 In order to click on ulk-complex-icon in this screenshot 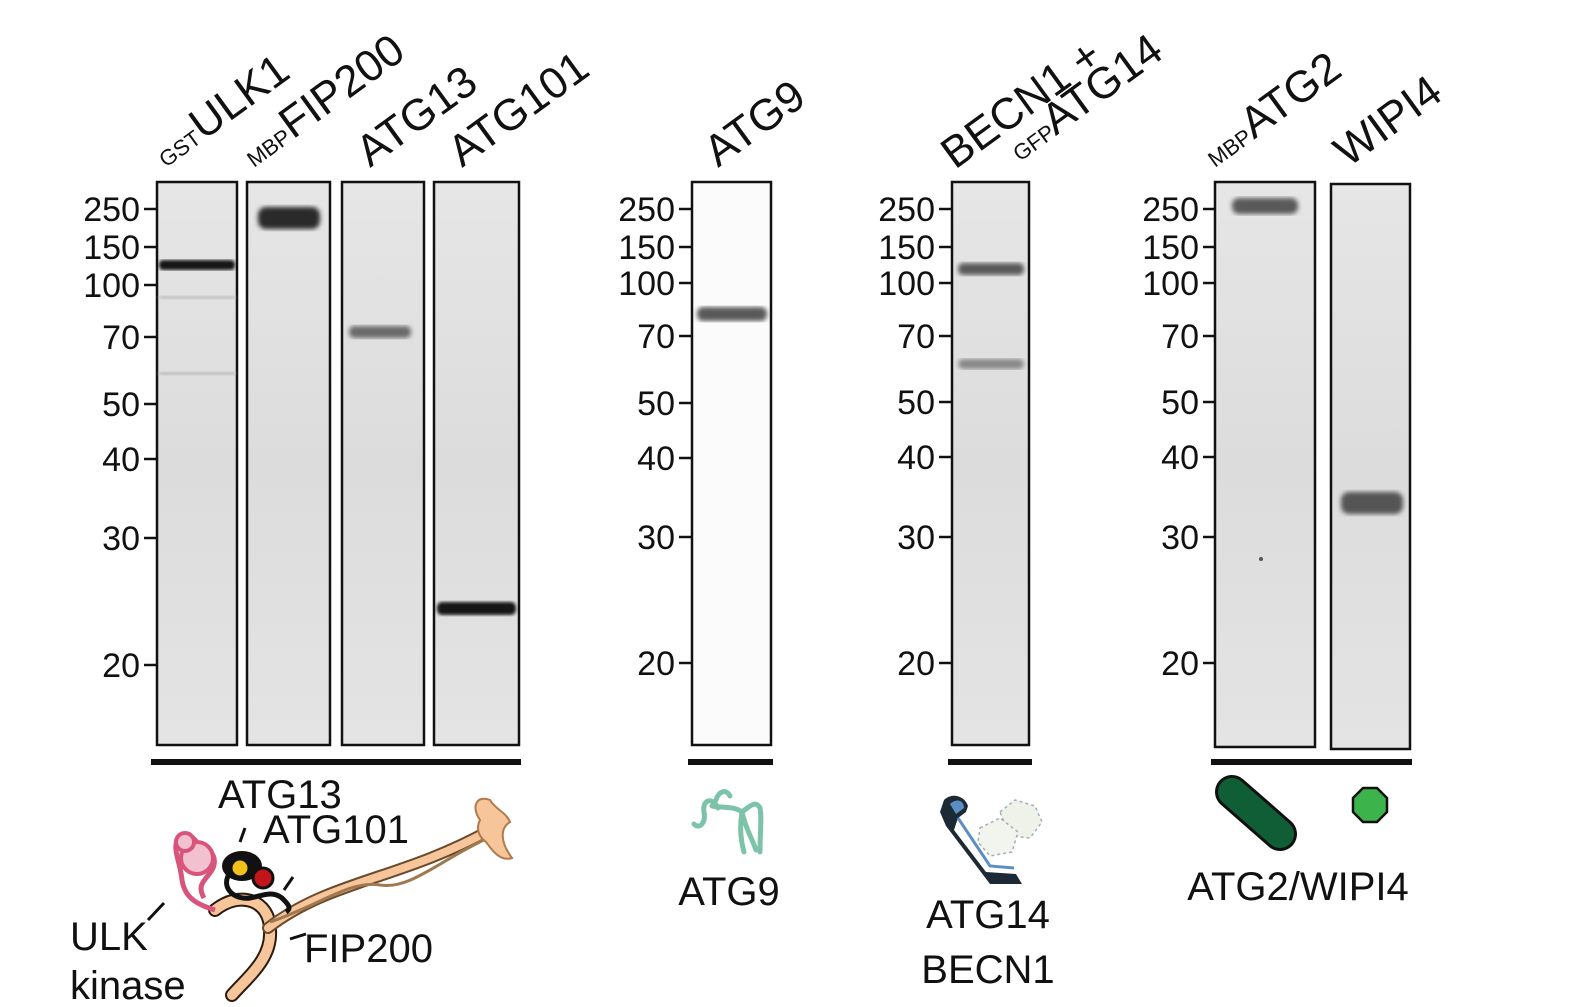, I will do `click(330, 899)`.